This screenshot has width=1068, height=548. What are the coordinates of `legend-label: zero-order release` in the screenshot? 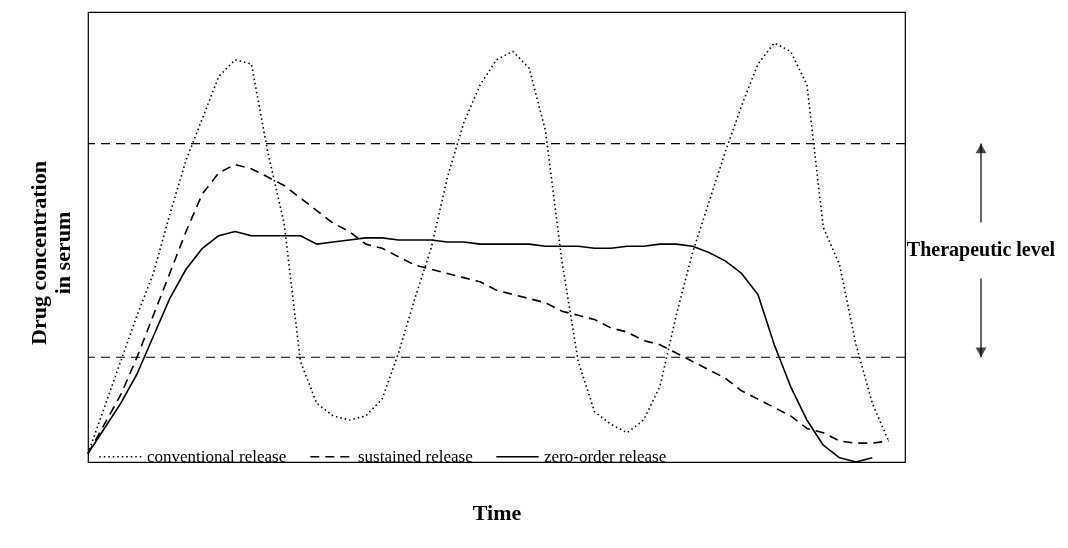 It's located at (605, 456).